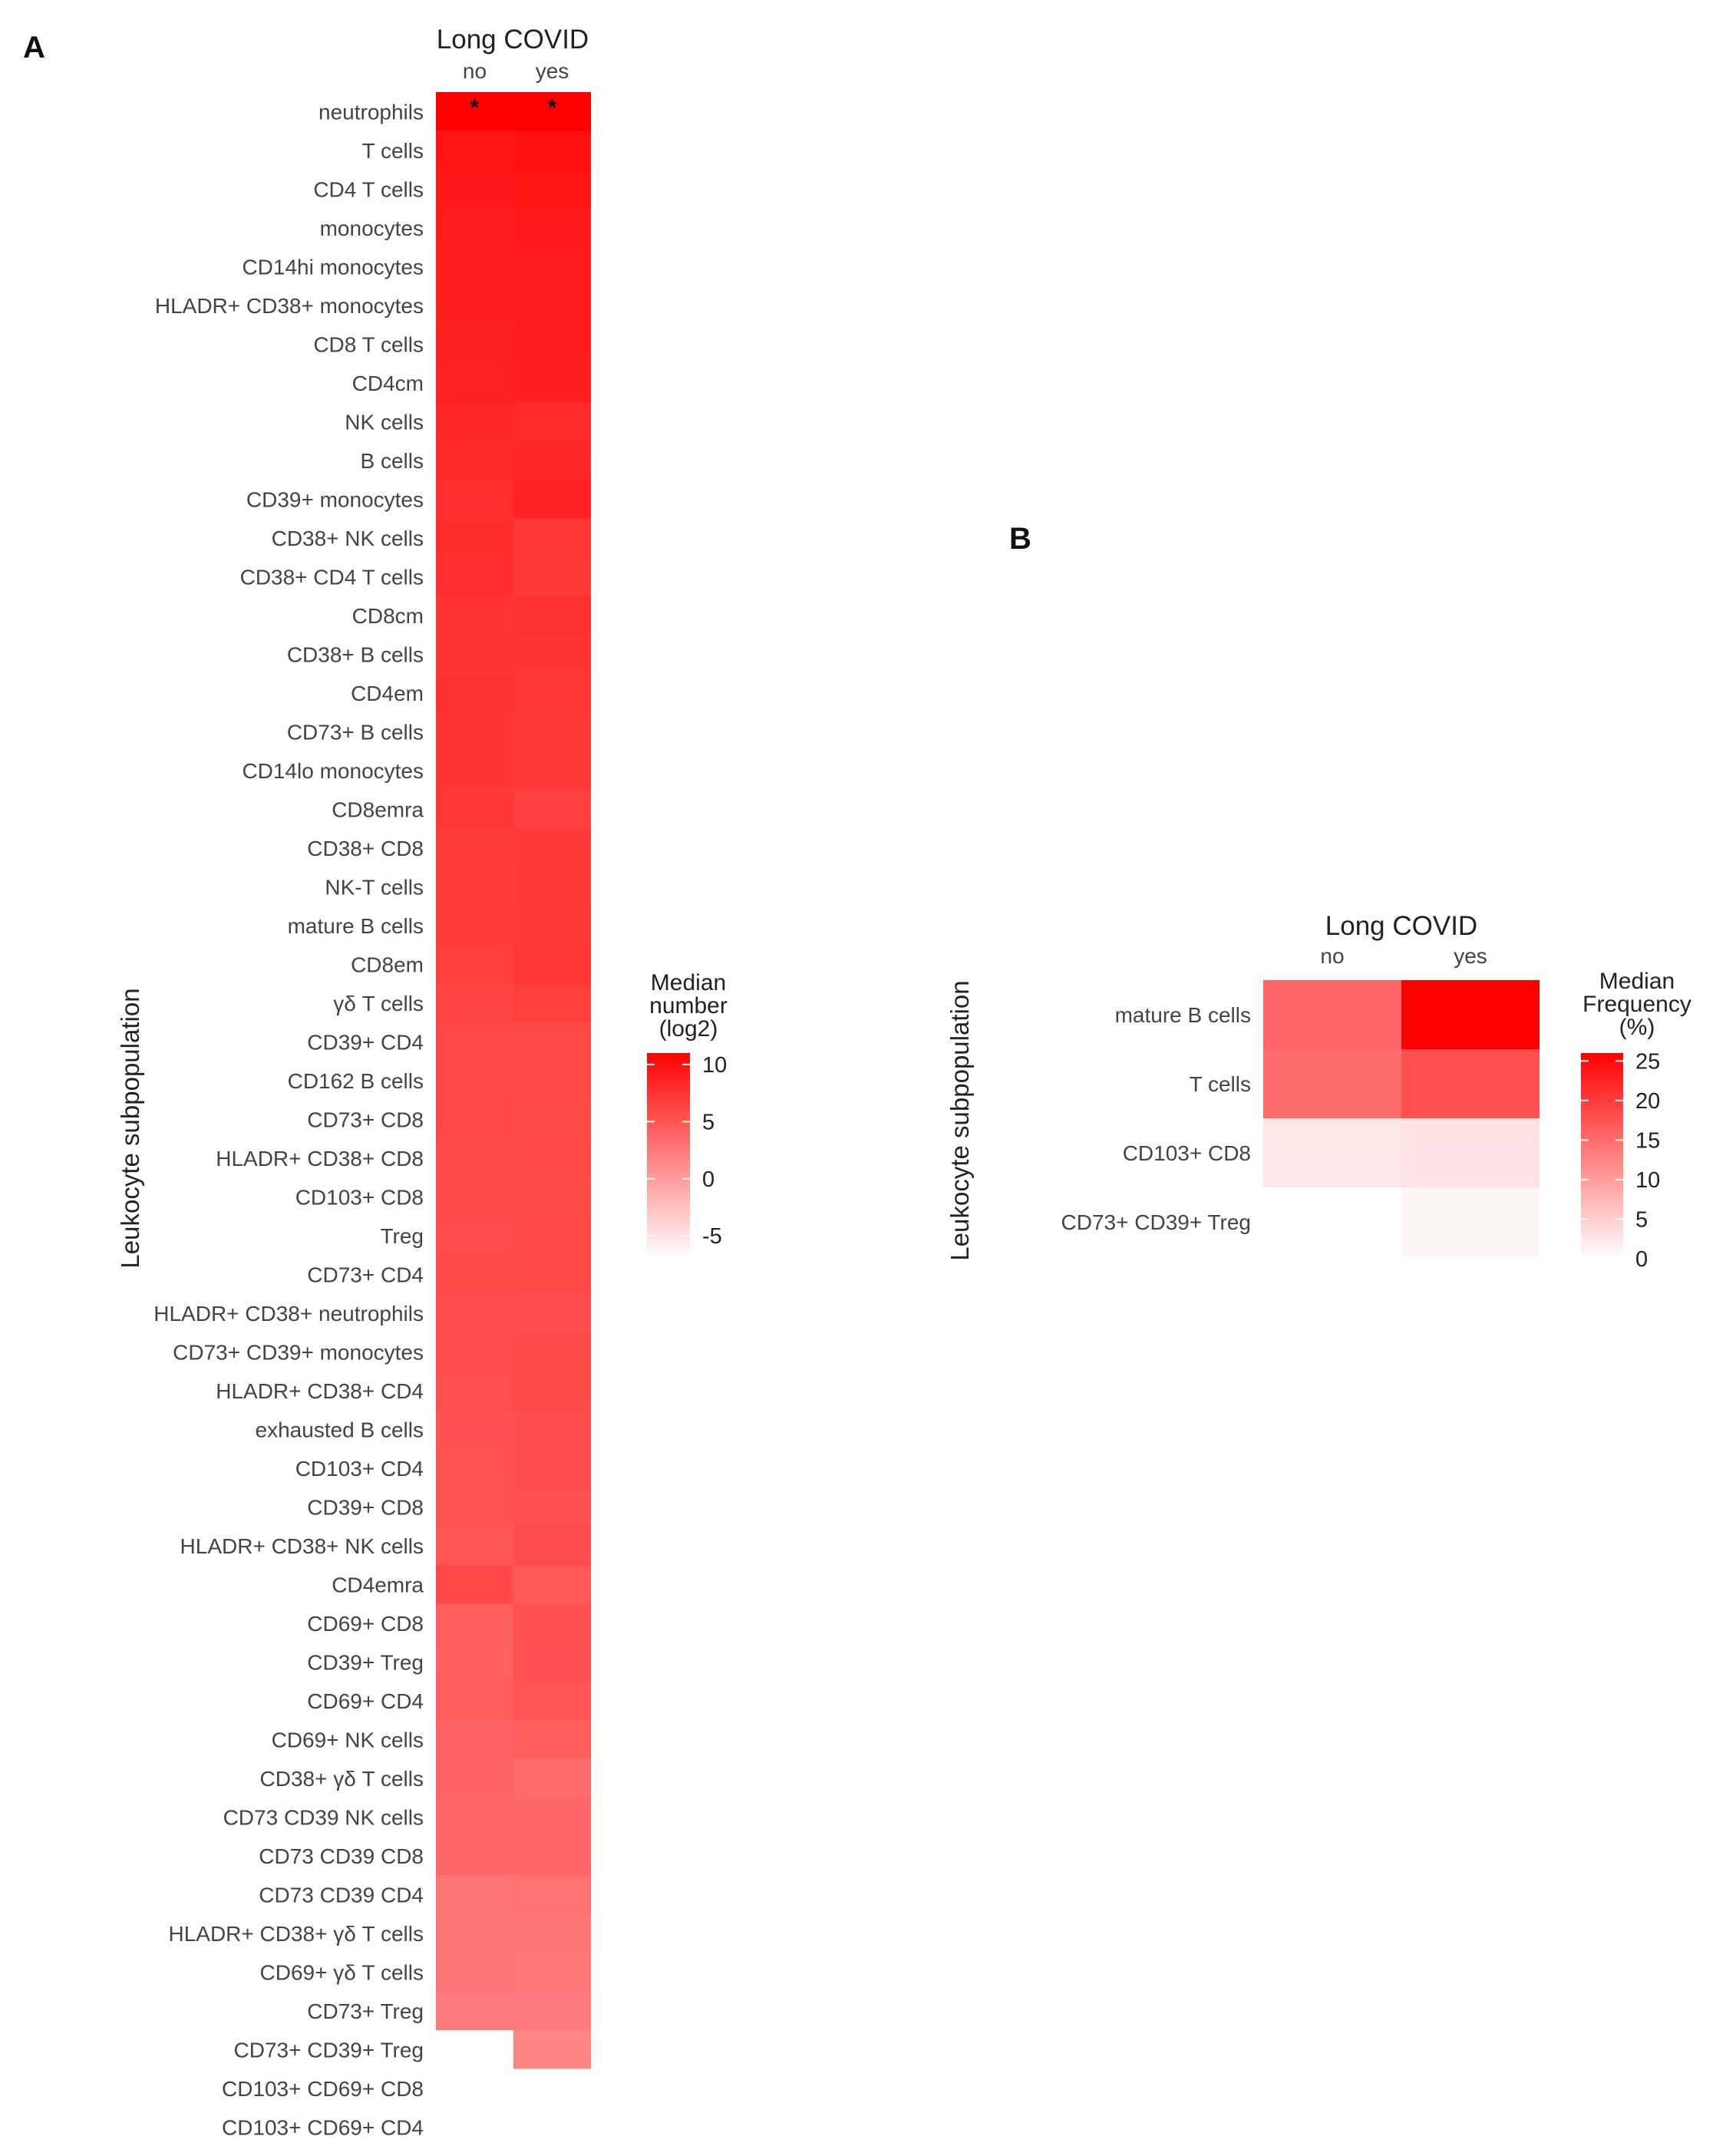 The height and width of the screenshot is (2156, 1726). What do you see at coordinates (298, 1352) in the screenshot?
I see `row-label: CD73+ CD39+ monocytes` at bounding box center [298, 1352].